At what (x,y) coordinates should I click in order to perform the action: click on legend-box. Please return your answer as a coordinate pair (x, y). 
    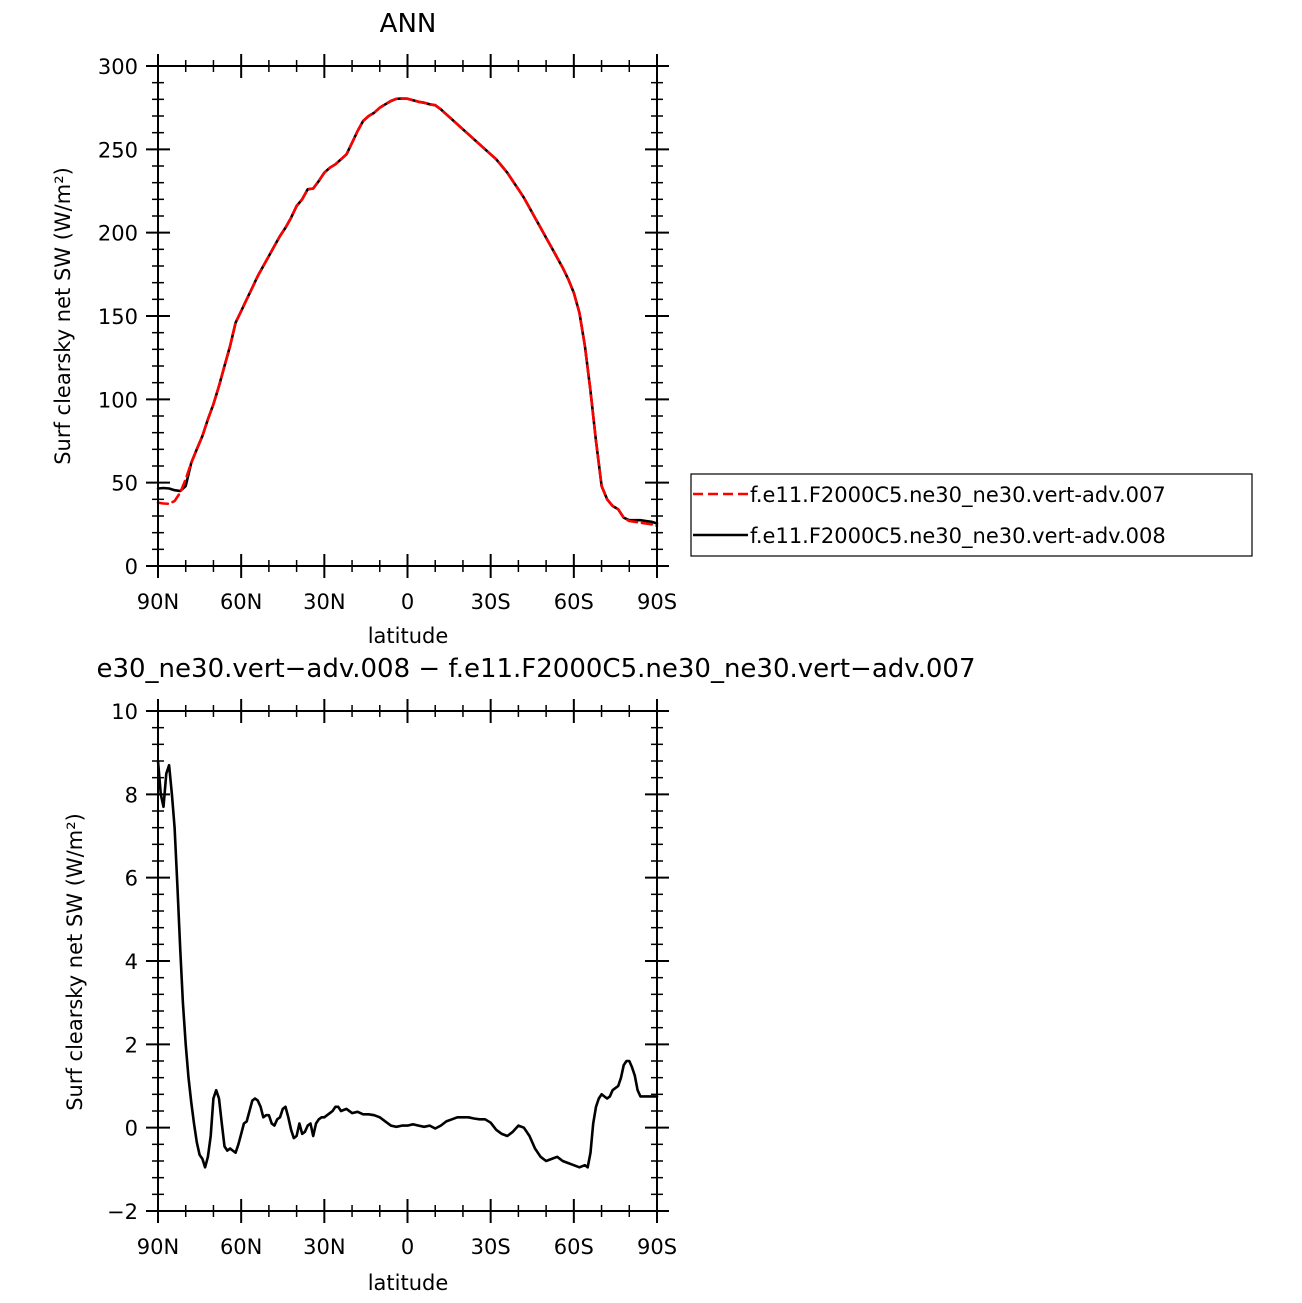
    Looking at the image, I should click on (971, 515).